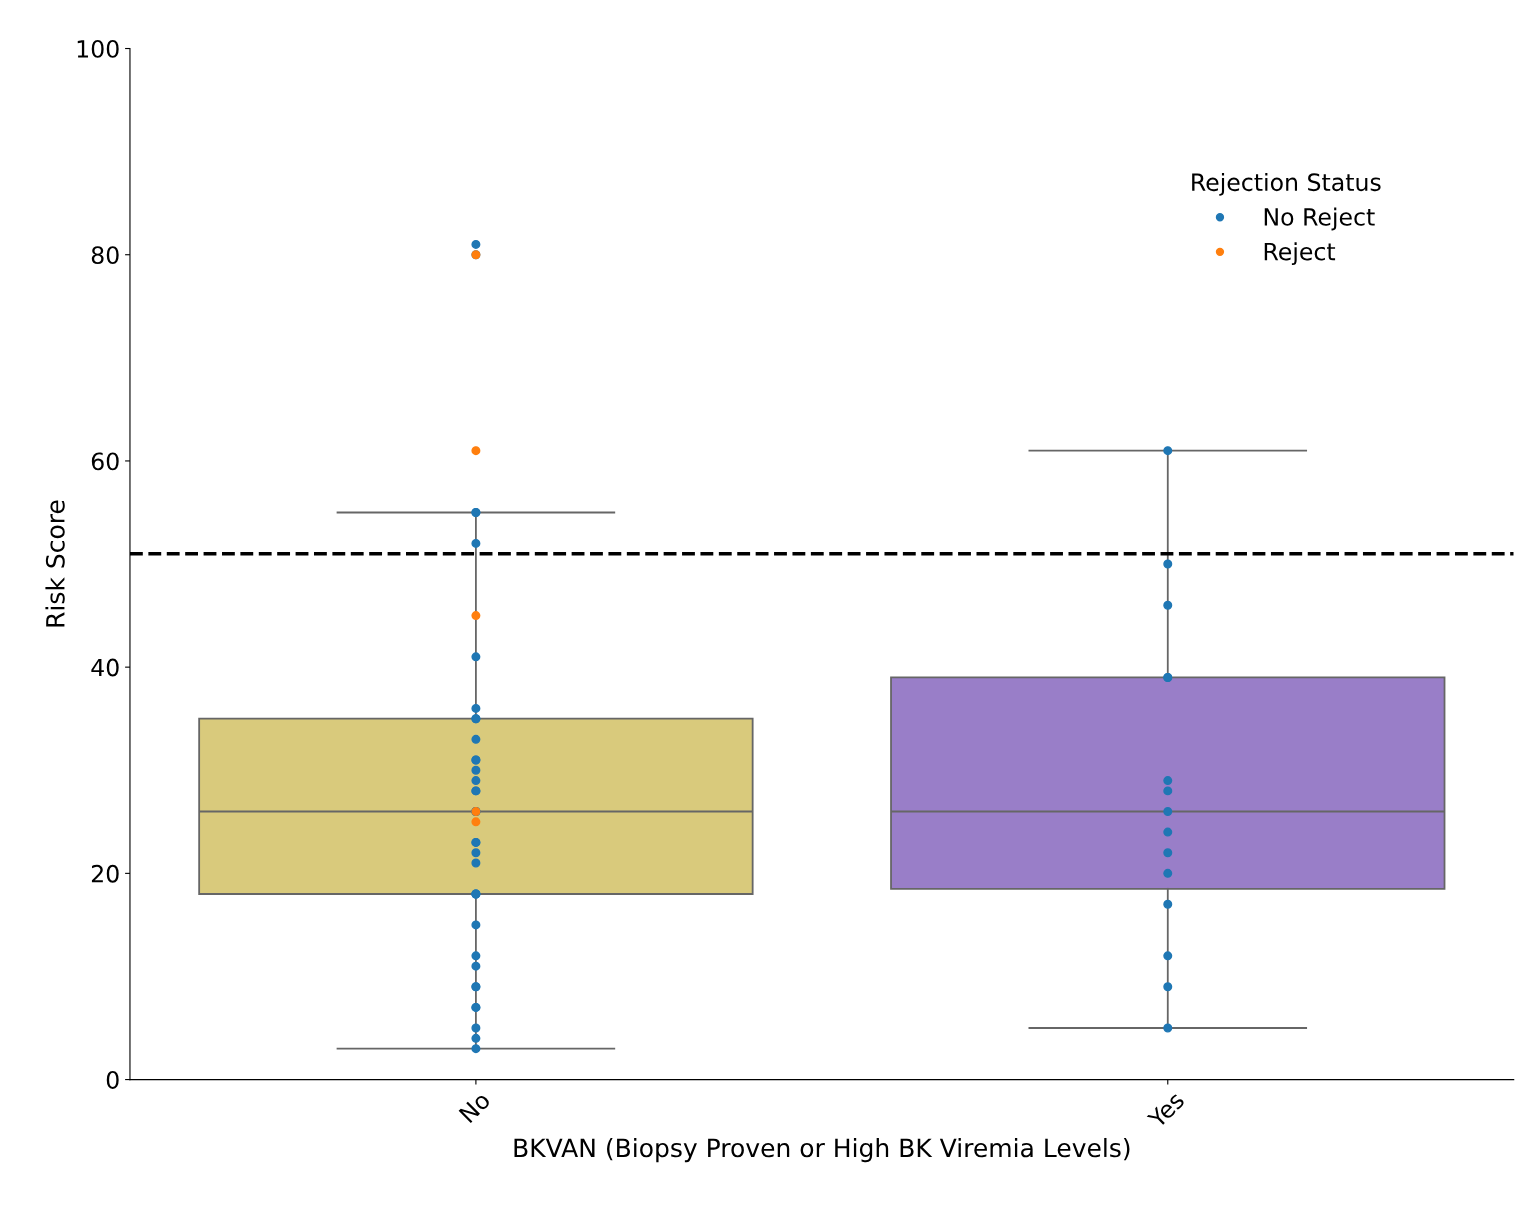  Describe the element at coordinates (822, 1150) in the screenshot. I see `x-axis-title: BKVAN (Biopsy Proven or High BK Viremia Levels)` at that location.